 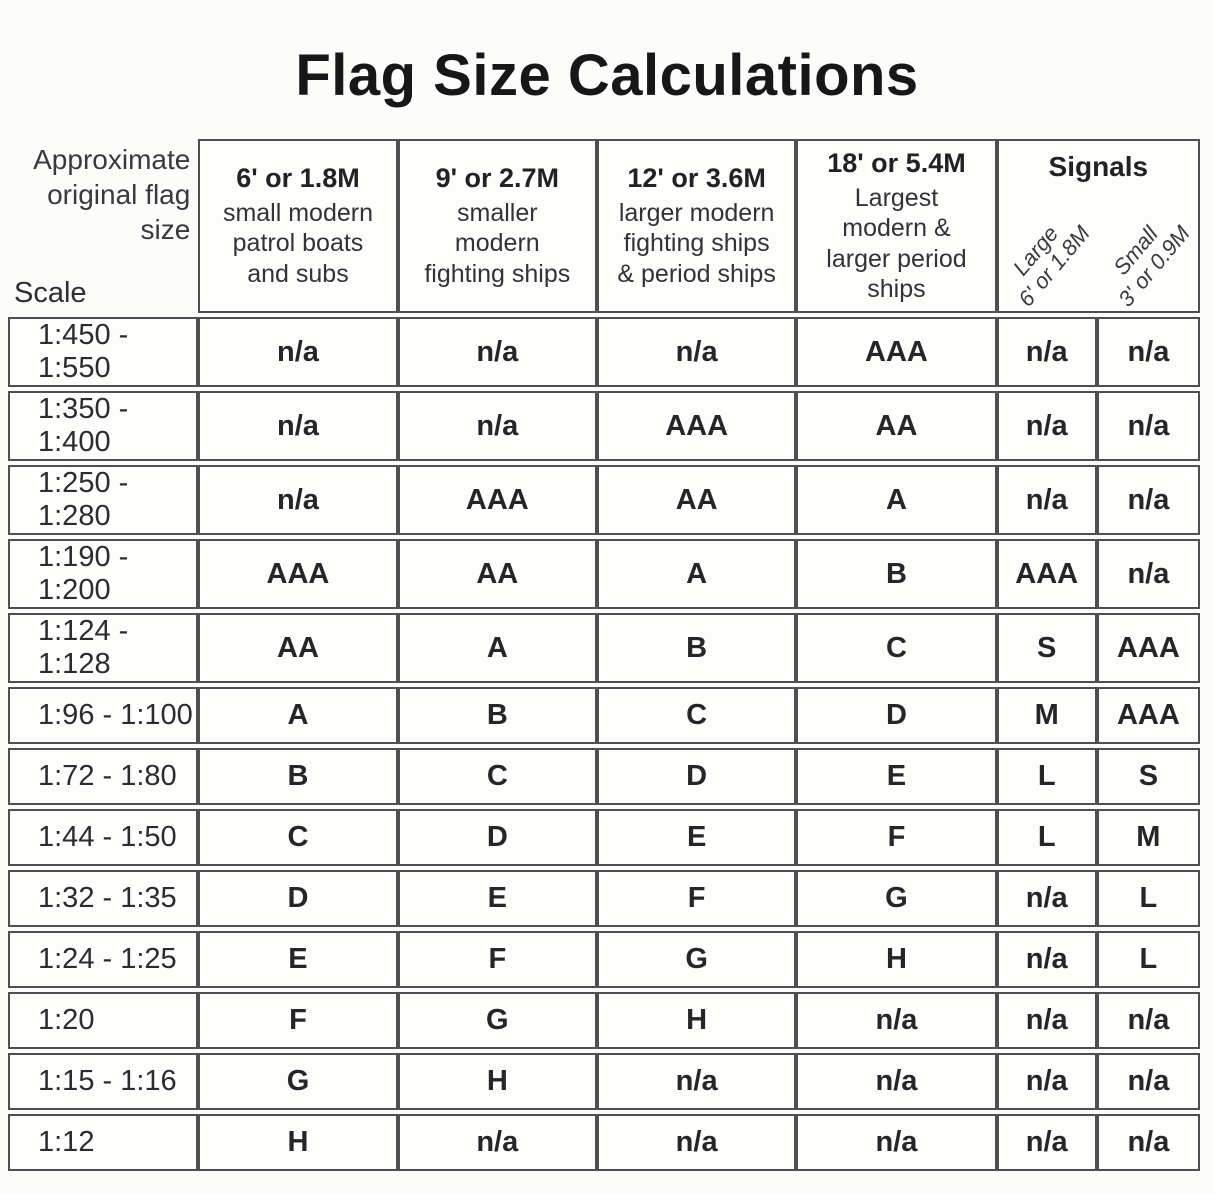 I want to click on column-size-label: 9' or 2.7M, so click(x=497, y=177).